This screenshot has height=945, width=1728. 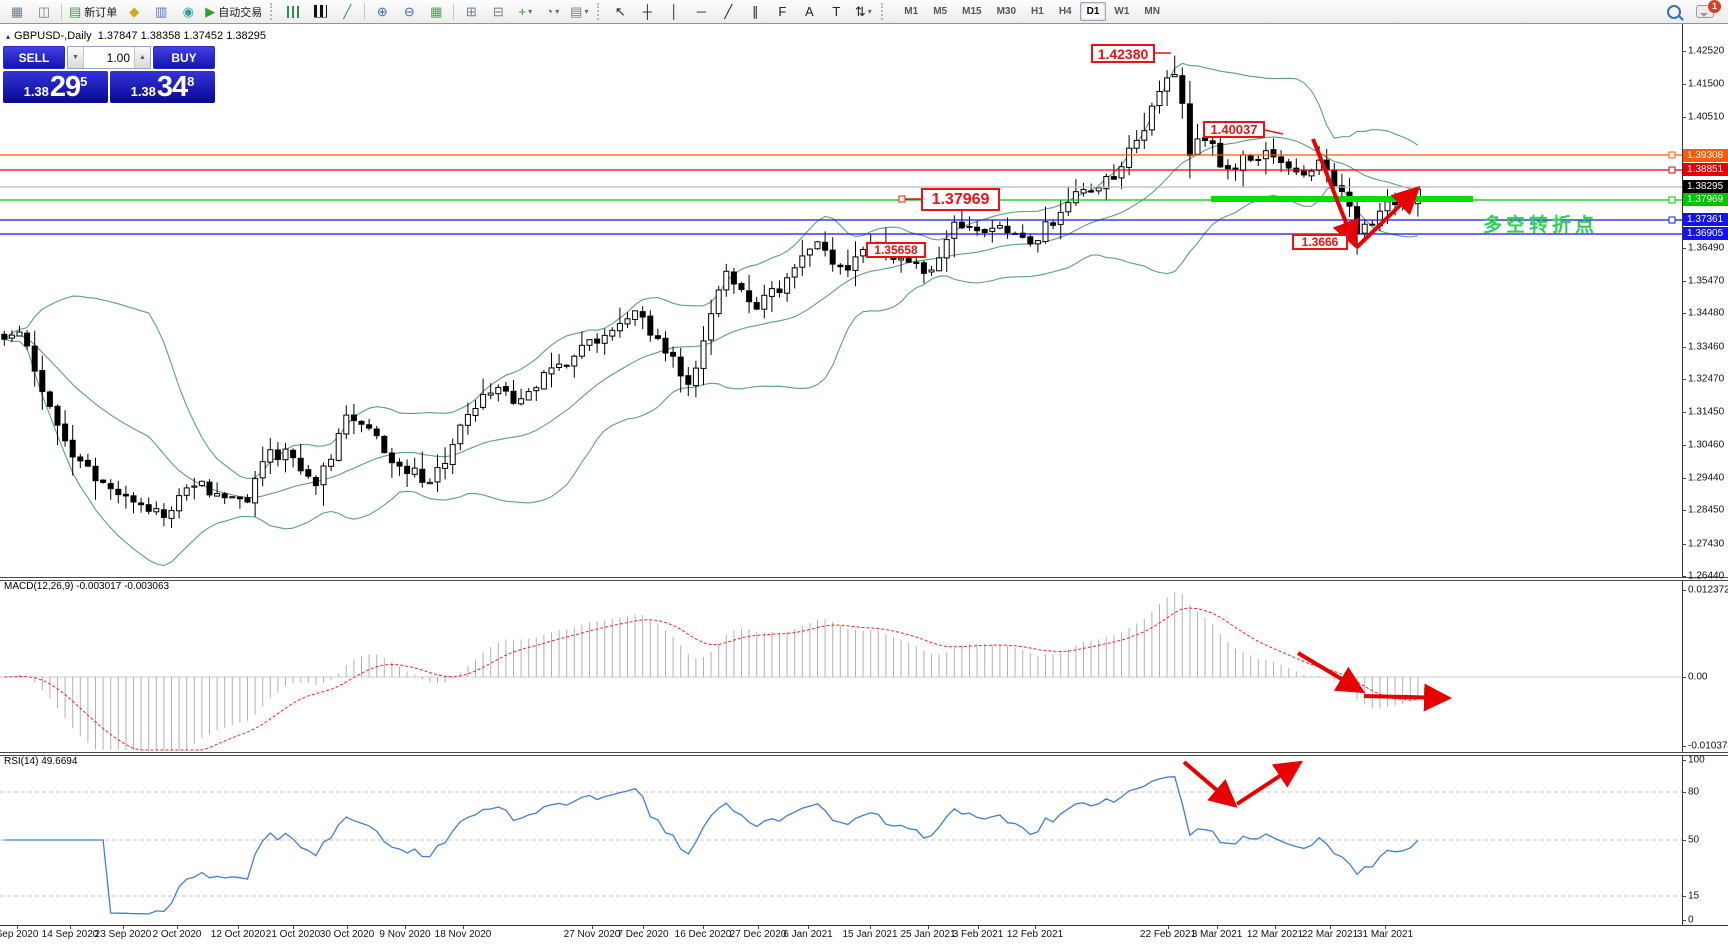 What do you see at coordinates (134, 12) in the screenshot?
I see `metaeditor-icon: ◆` at bounding box center [134, 12].